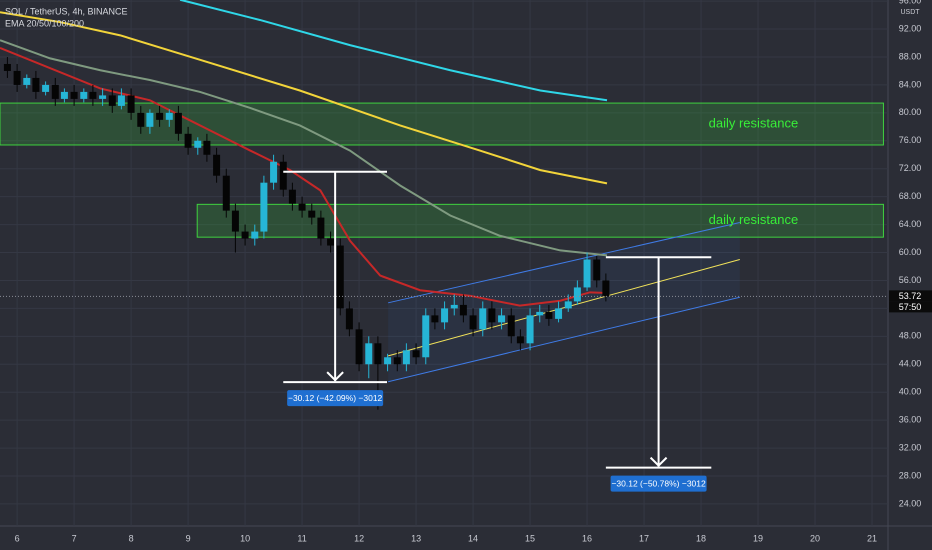  Describe the element at coordinates (910, 224) in the screenshot. I see `y-tick-label: 64.00` at that location.